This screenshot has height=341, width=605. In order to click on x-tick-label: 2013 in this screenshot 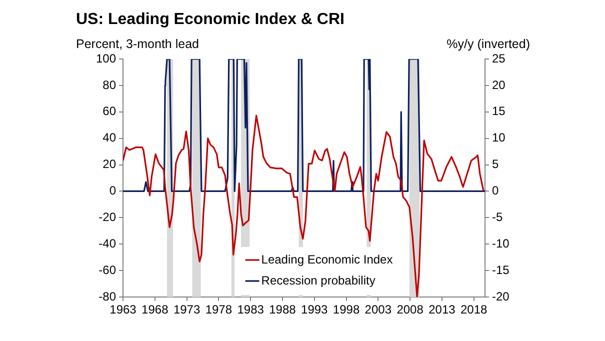, I will do `click(442, 309)`.